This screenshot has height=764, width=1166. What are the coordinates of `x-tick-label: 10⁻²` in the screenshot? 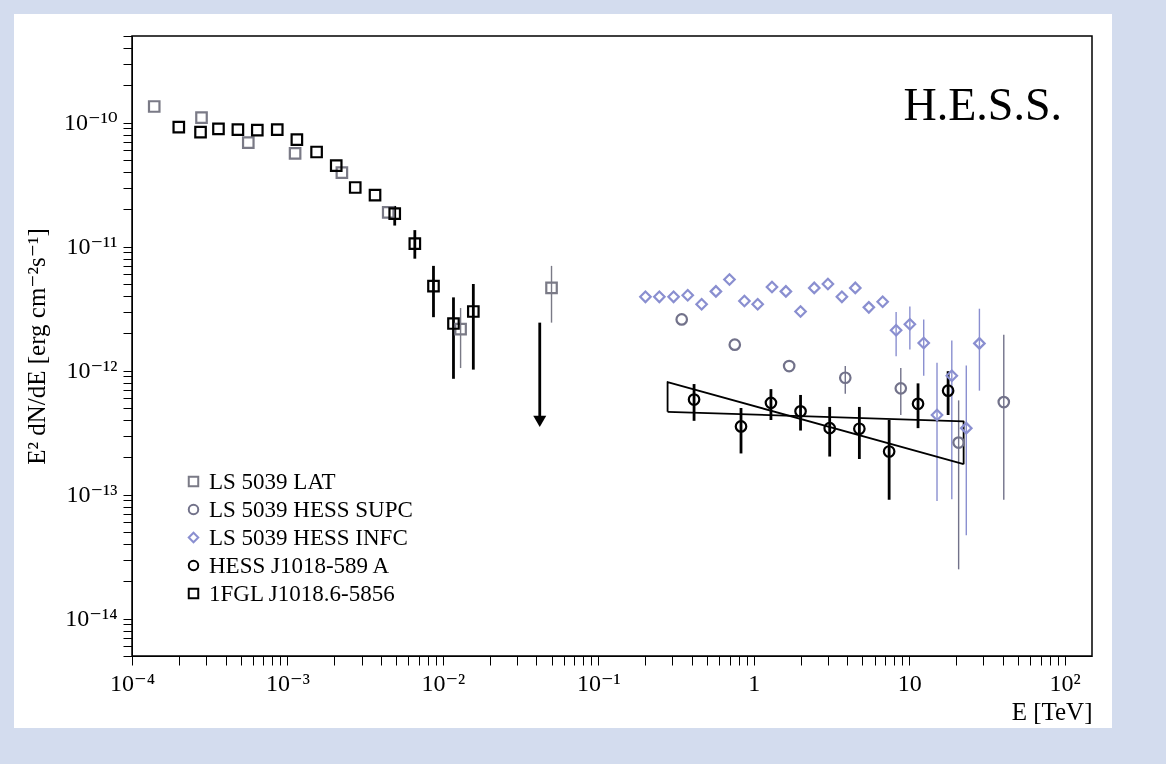 It's located at (443, 682).